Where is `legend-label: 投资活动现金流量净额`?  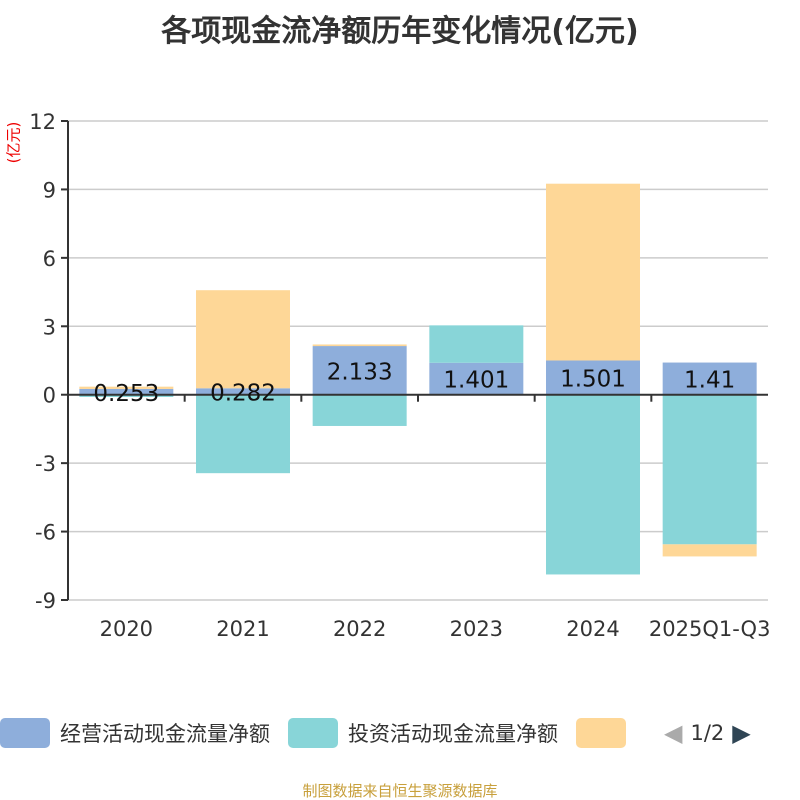 legend-label: 投资活动现金流量净额 is located at coordinates (453, 734).